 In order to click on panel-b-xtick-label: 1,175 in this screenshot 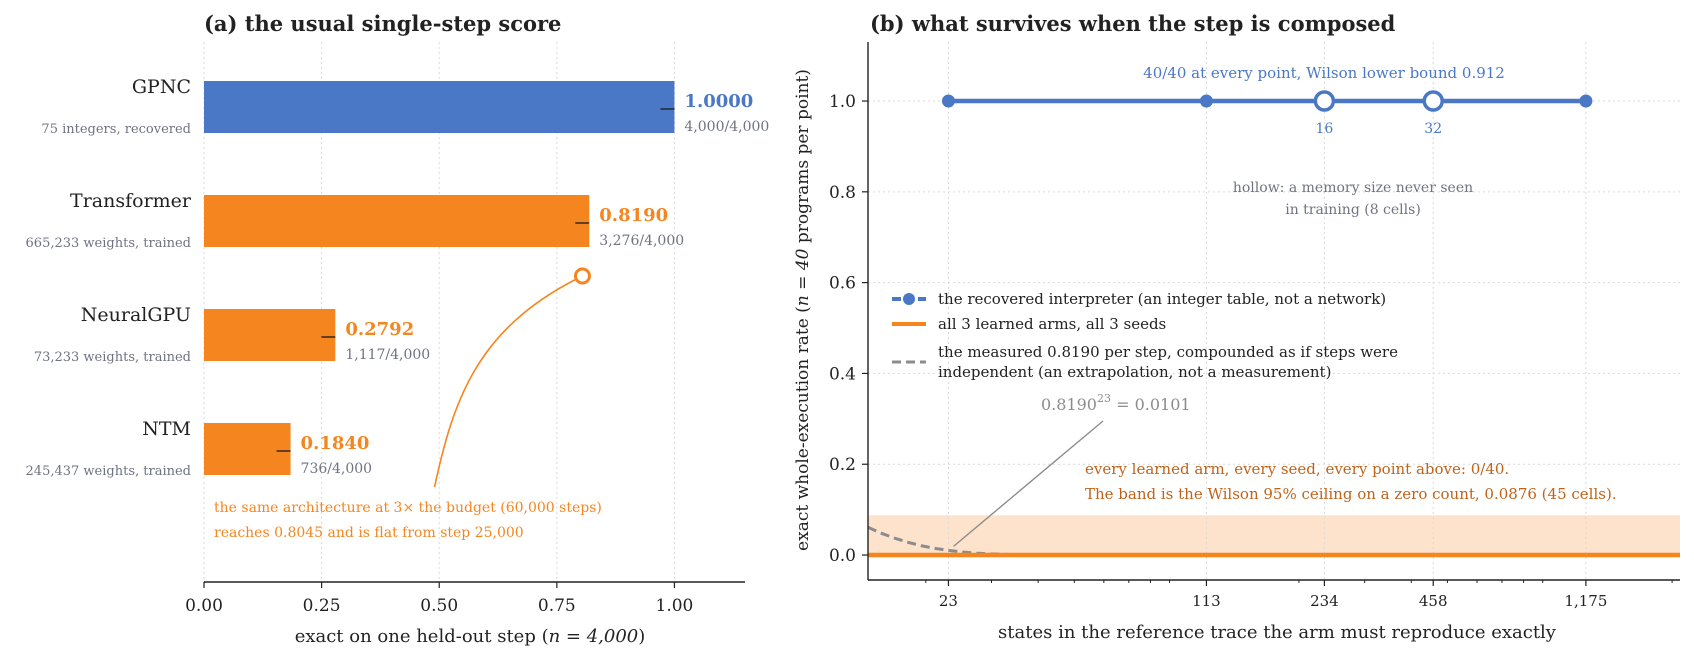, I will do `click(1585, 601)`.